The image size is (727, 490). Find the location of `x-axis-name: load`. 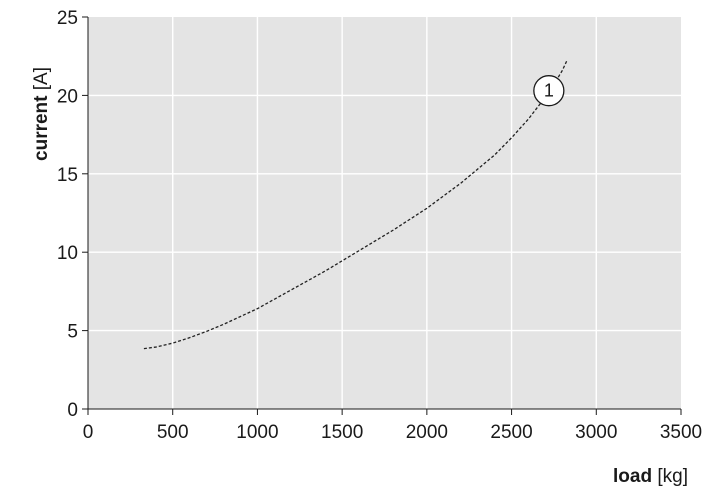

x-axis-name: load is located at coordinates (632, 476).